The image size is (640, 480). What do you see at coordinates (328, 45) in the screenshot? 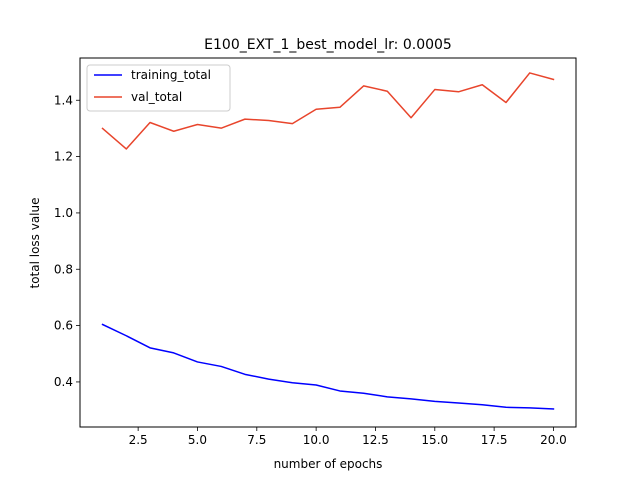
I see `chart-title: E100_EXT_1_best_model_lr: 0.0005` at bounding box center [328, 45].